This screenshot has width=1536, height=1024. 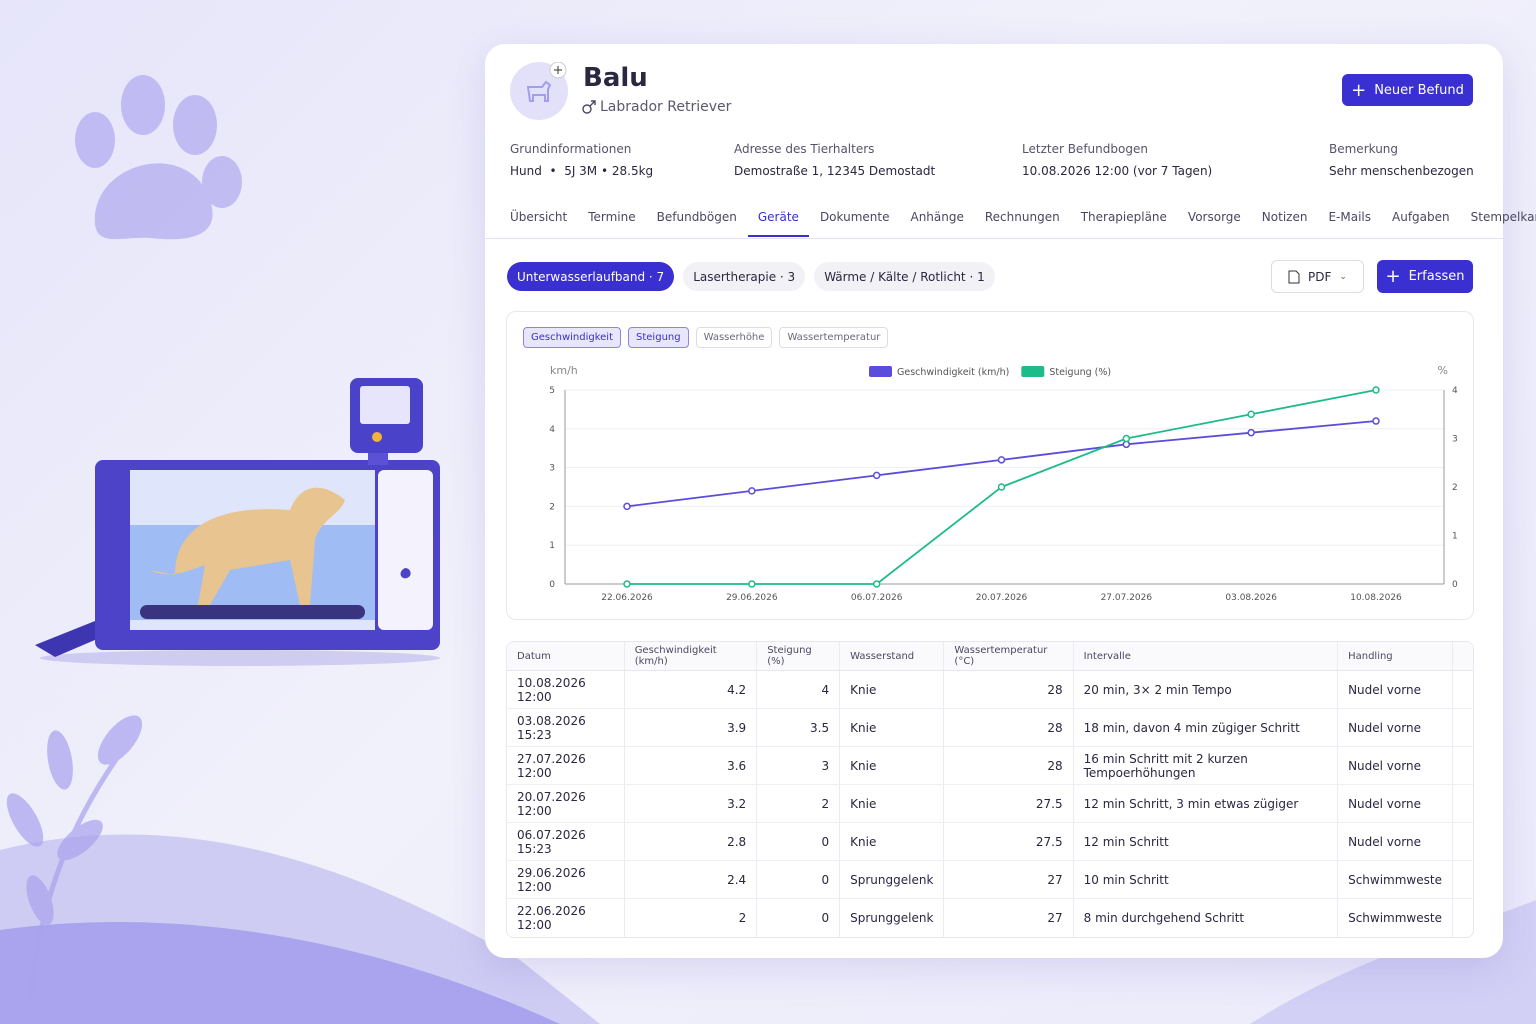 What do you see at coordinates (804, 149) in the screenshot?
I see `info-label: Adresse des Tierhalters` at bounding box center [804, 149].